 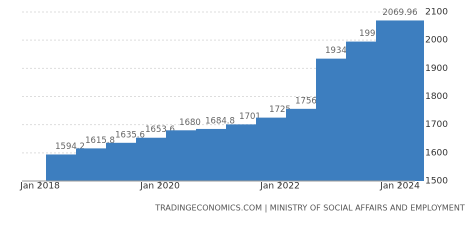 What do you see at coordinates (39, 187) in the screenshot?
I see `x-tick-label: Jan 2018` at bounding box center [39, 187].